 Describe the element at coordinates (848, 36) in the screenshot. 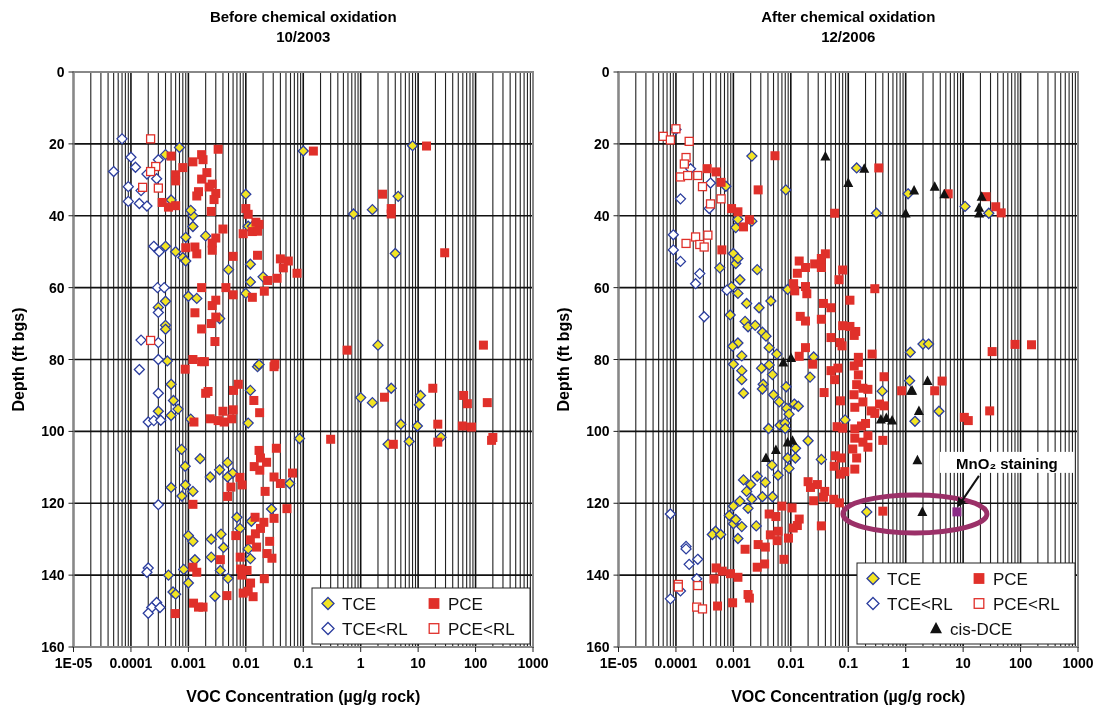

I see `chart-subtitle: 12/2006` at that location.